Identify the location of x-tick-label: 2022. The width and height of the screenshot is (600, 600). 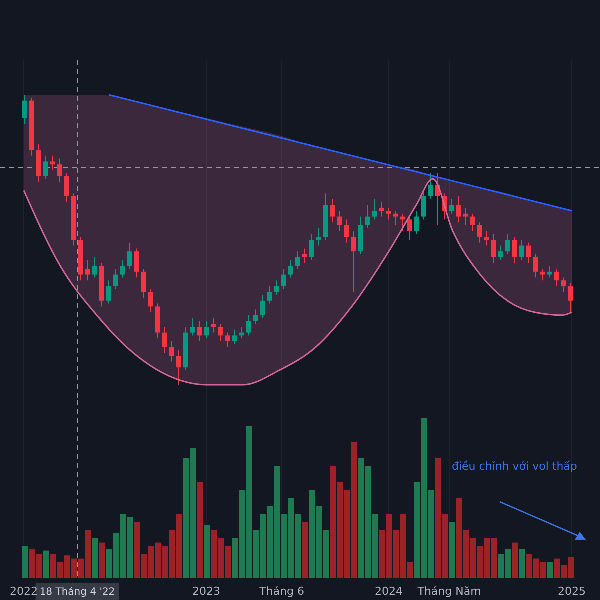
(24, 591).